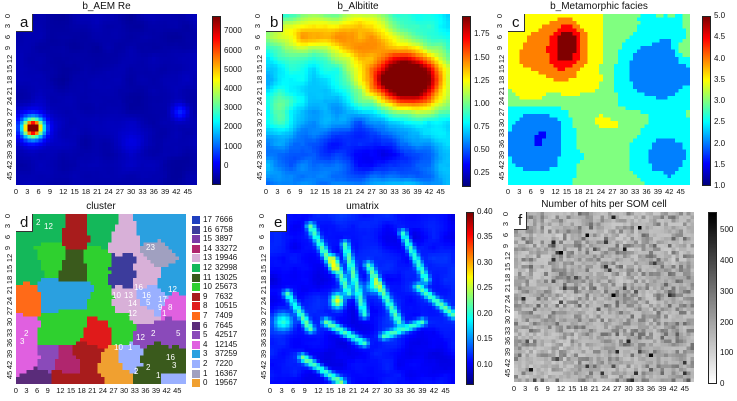 This screenshot has width=737, height=401. I want to click on legend-item: 15 3897, so click(212, 239).